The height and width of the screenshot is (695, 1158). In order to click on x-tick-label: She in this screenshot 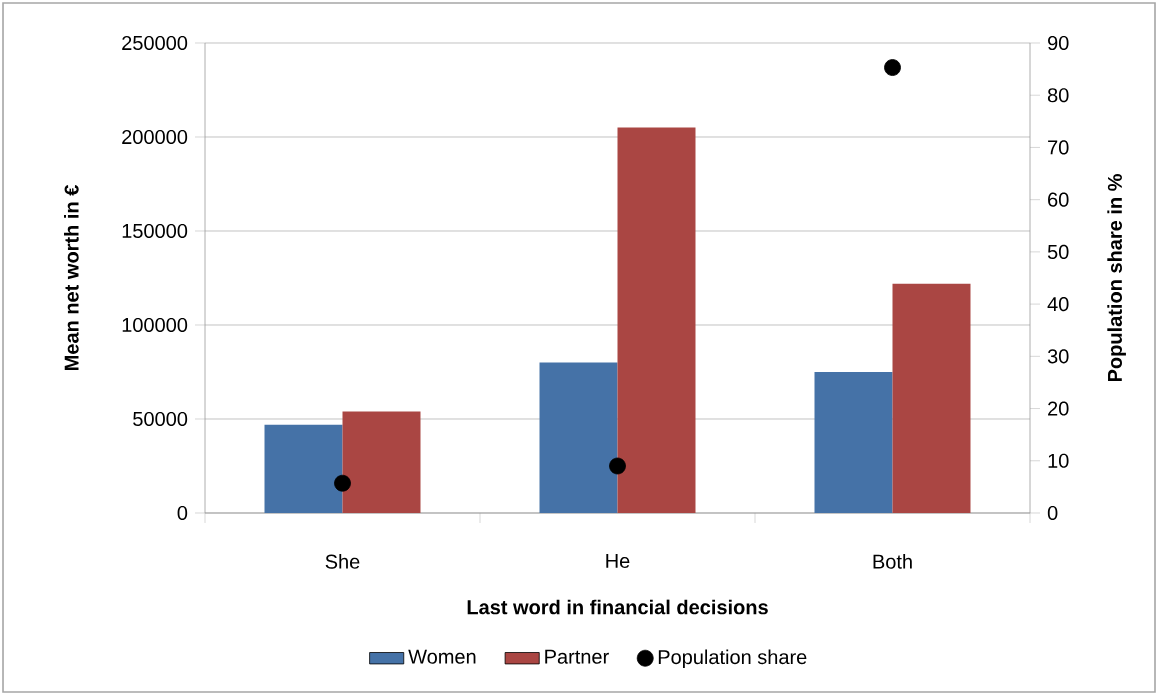, I will do `click(342, 561)`.